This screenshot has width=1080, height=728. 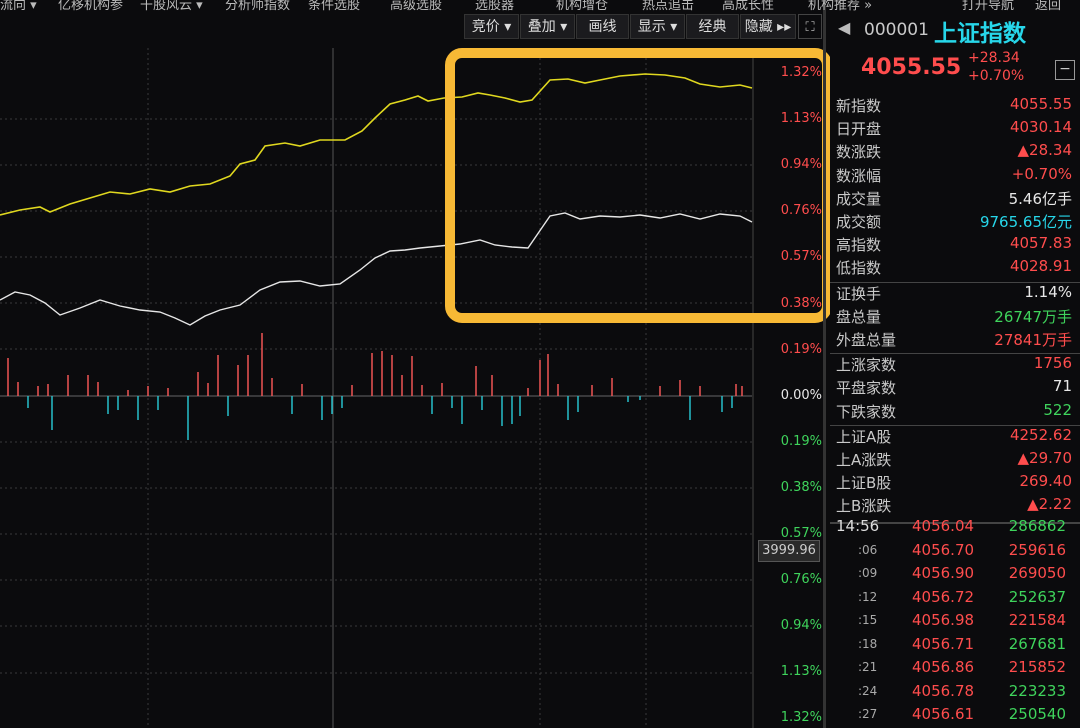 What do you see at coordinates (911, 67) in the screenshot?
I see `quote-price: 4055.55` at bounding box center [911, 67].